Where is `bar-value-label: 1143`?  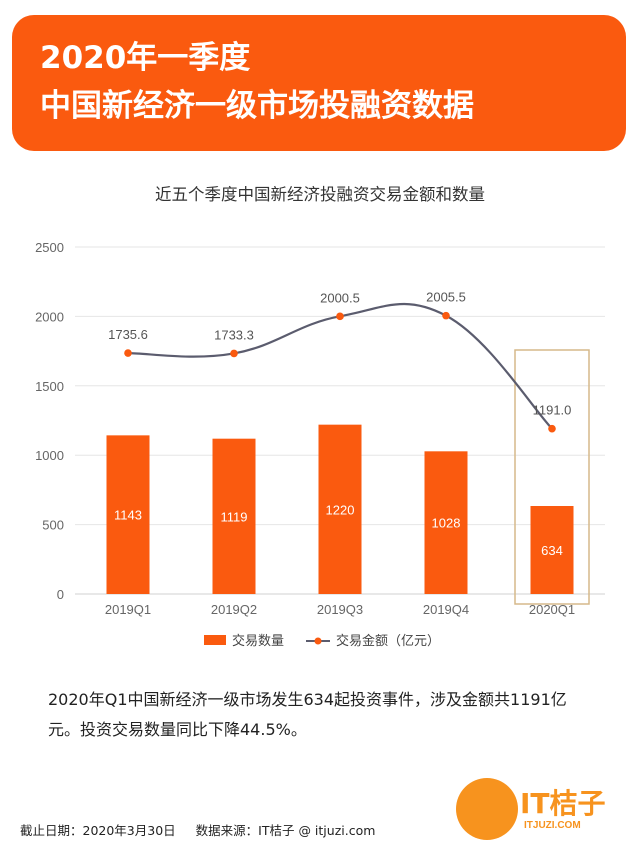
bar-value-label: 1143 is located at coordinates (128, 515).